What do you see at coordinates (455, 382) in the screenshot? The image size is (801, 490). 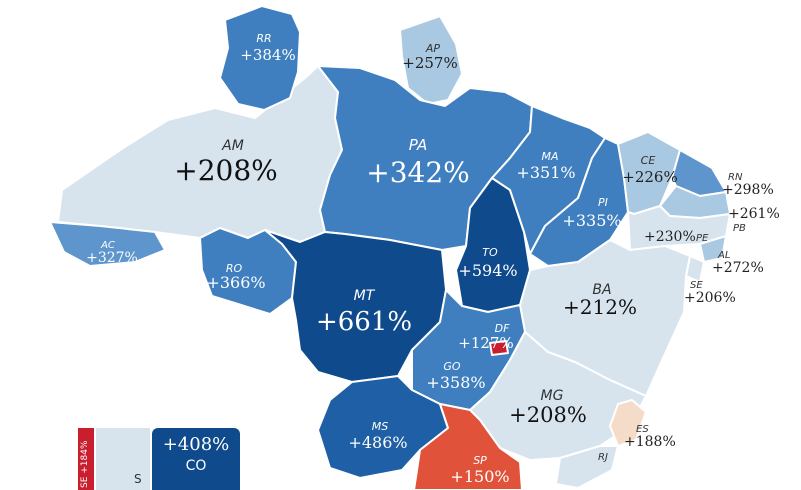 I see `label-value-go: +358%` at bounding box center [455, 382].